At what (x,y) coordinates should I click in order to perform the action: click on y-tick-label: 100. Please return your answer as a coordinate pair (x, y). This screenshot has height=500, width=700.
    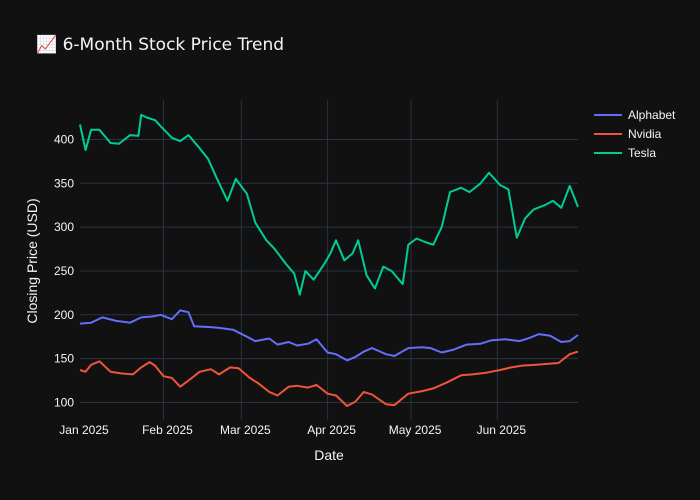
    Looking at the image, I should click on (64, 402).